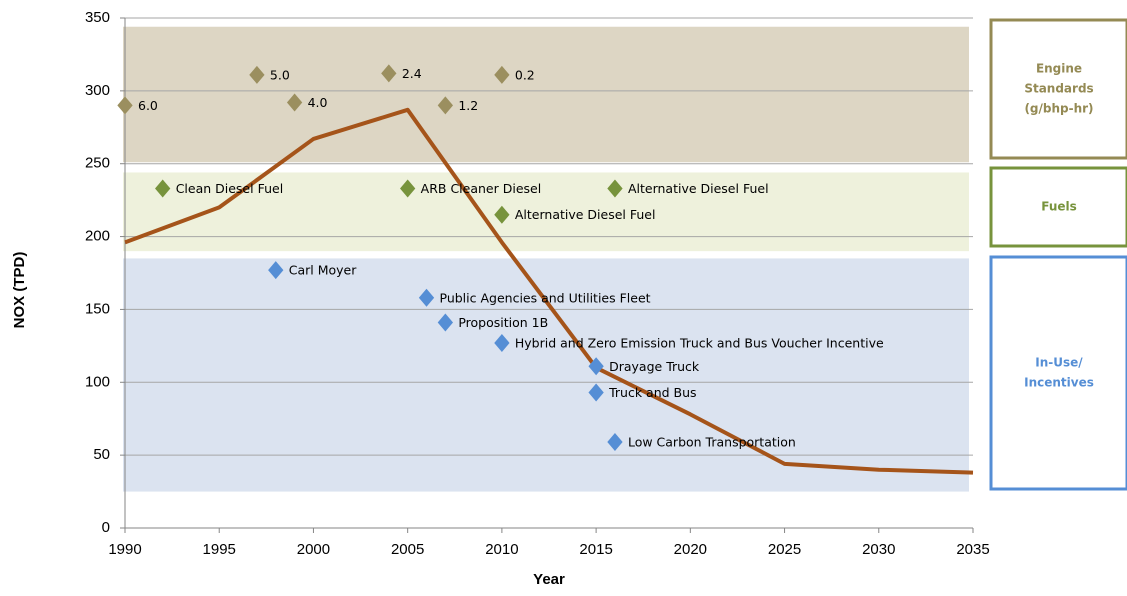  I want to click on point-label: Proposition 1B, so click(503, 322).